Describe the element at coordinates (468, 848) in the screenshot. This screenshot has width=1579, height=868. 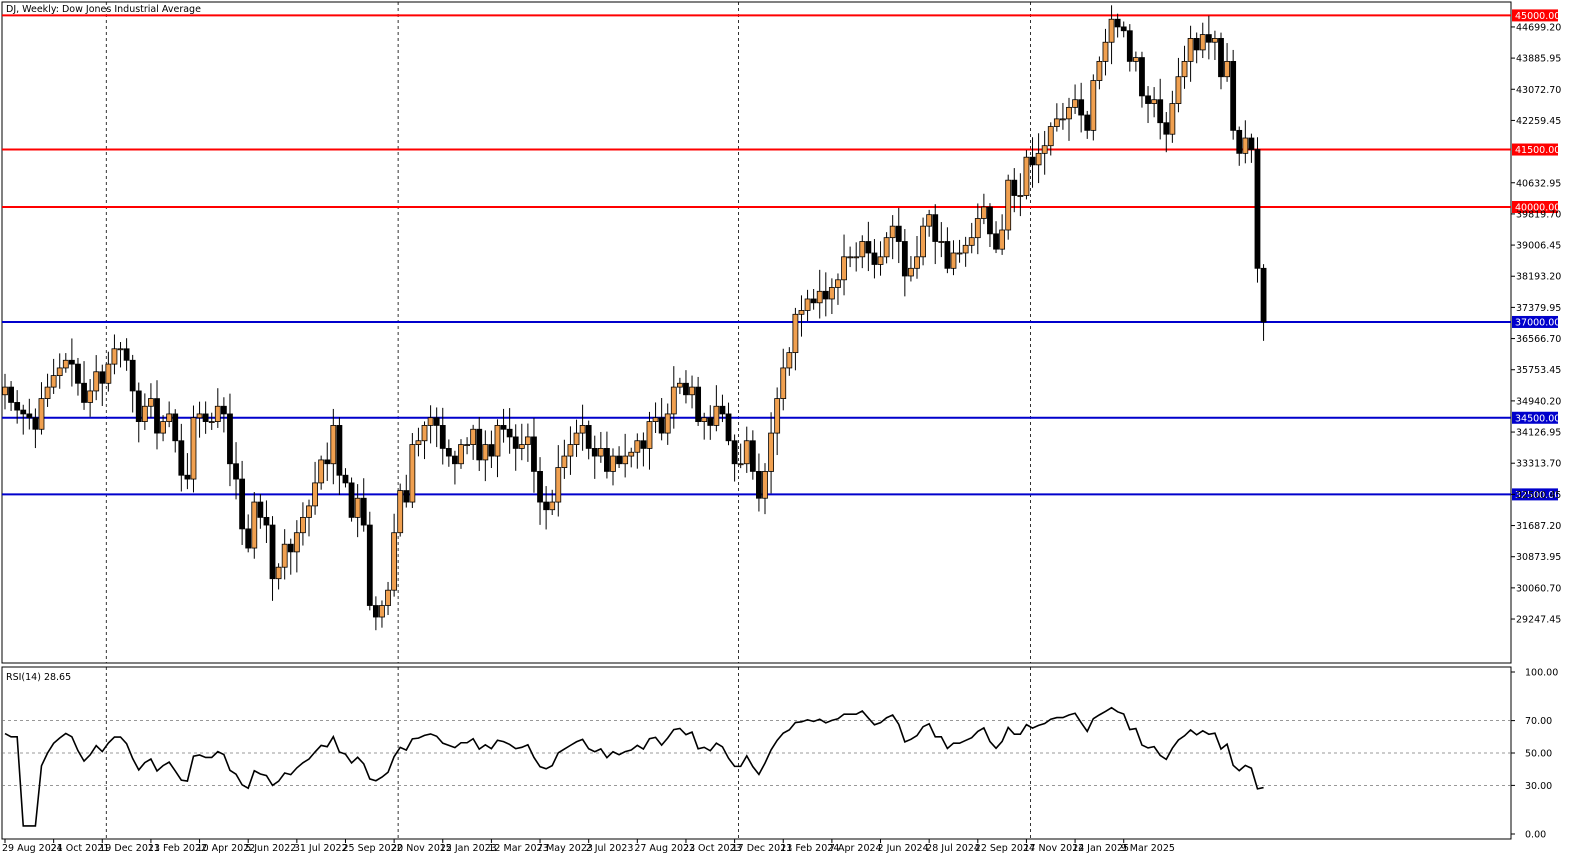
I see `x-tick-label: 15 Jan 2023` at that location.